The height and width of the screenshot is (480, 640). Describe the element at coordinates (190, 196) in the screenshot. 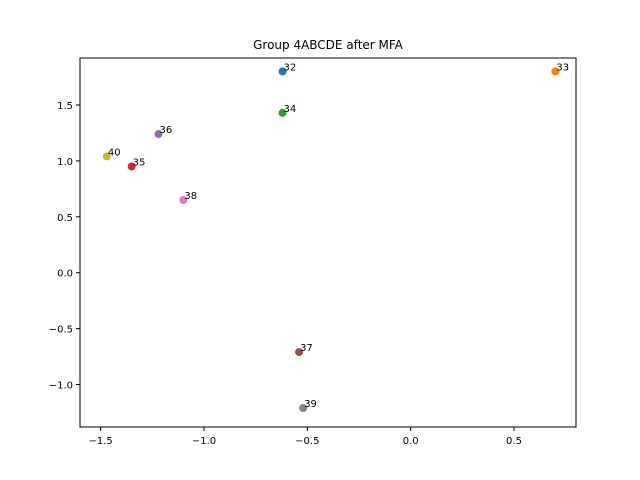

I see `point-label: 38` at that location.